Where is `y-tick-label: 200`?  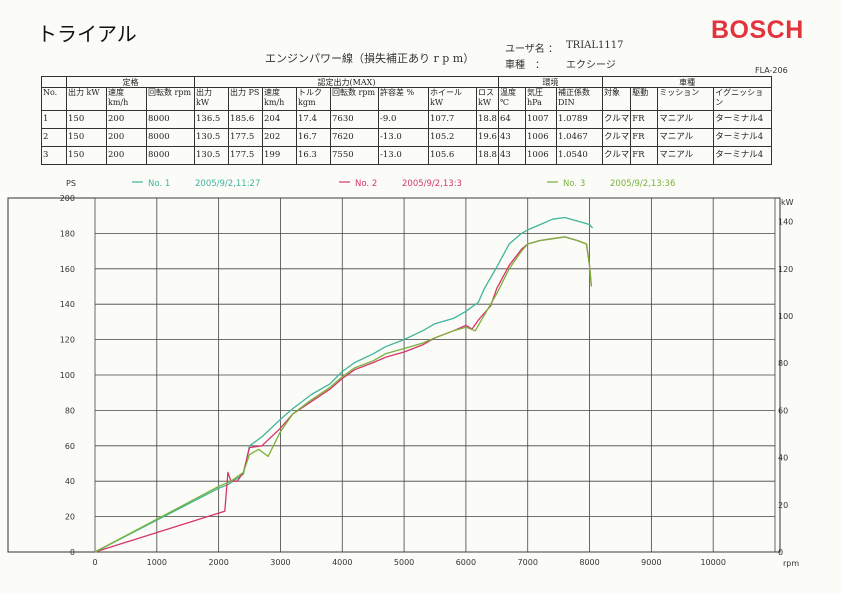
y-tick-label: 200 is located at coordinates (67, 198).